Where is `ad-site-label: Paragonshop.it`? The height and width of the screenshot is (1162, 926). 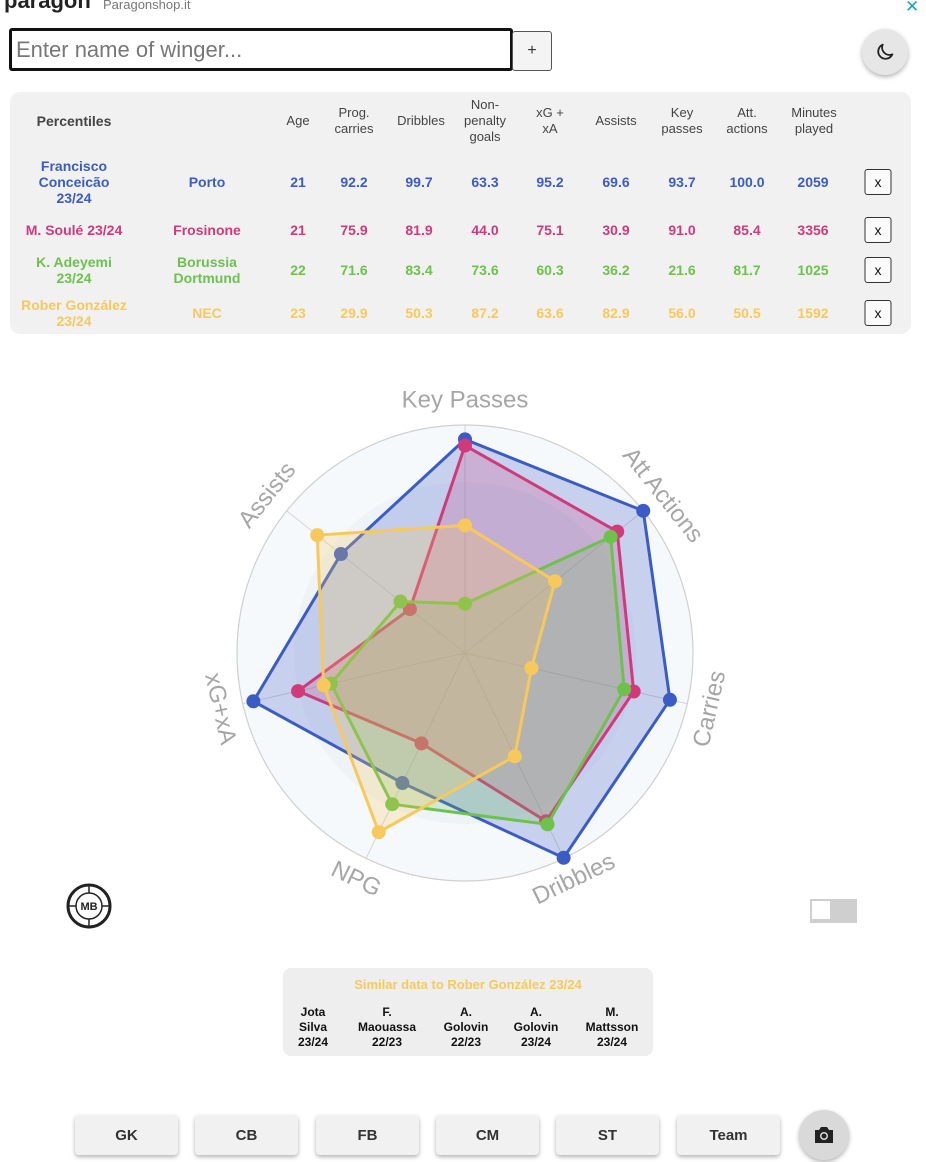 ad-site-label: Paragonshop.it is located at coordinates (147, 6).